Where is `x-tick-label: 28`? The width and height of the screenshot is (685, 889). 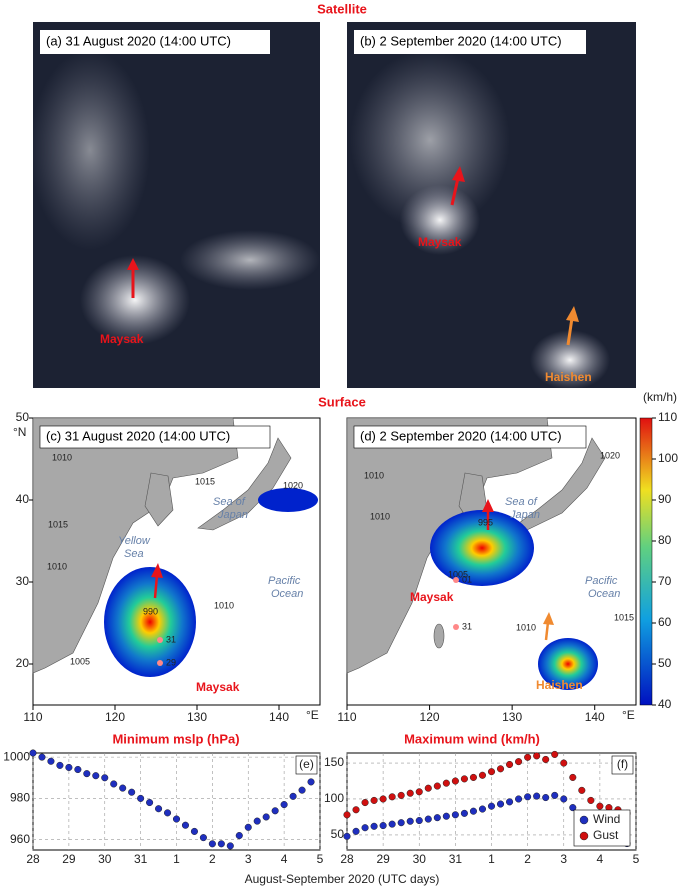
x-tick-label: 28 is located at coordinates (33, 859).